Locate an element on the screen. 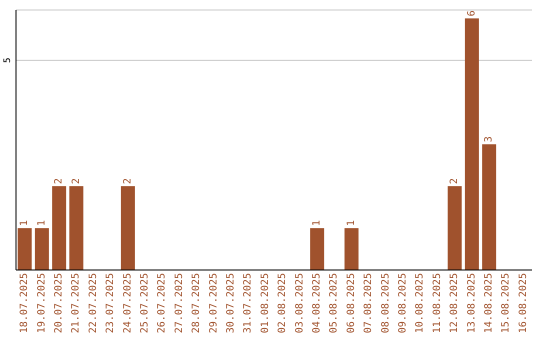  x-tick-label: 11.08.2025 is located at coordinates (437, 303).